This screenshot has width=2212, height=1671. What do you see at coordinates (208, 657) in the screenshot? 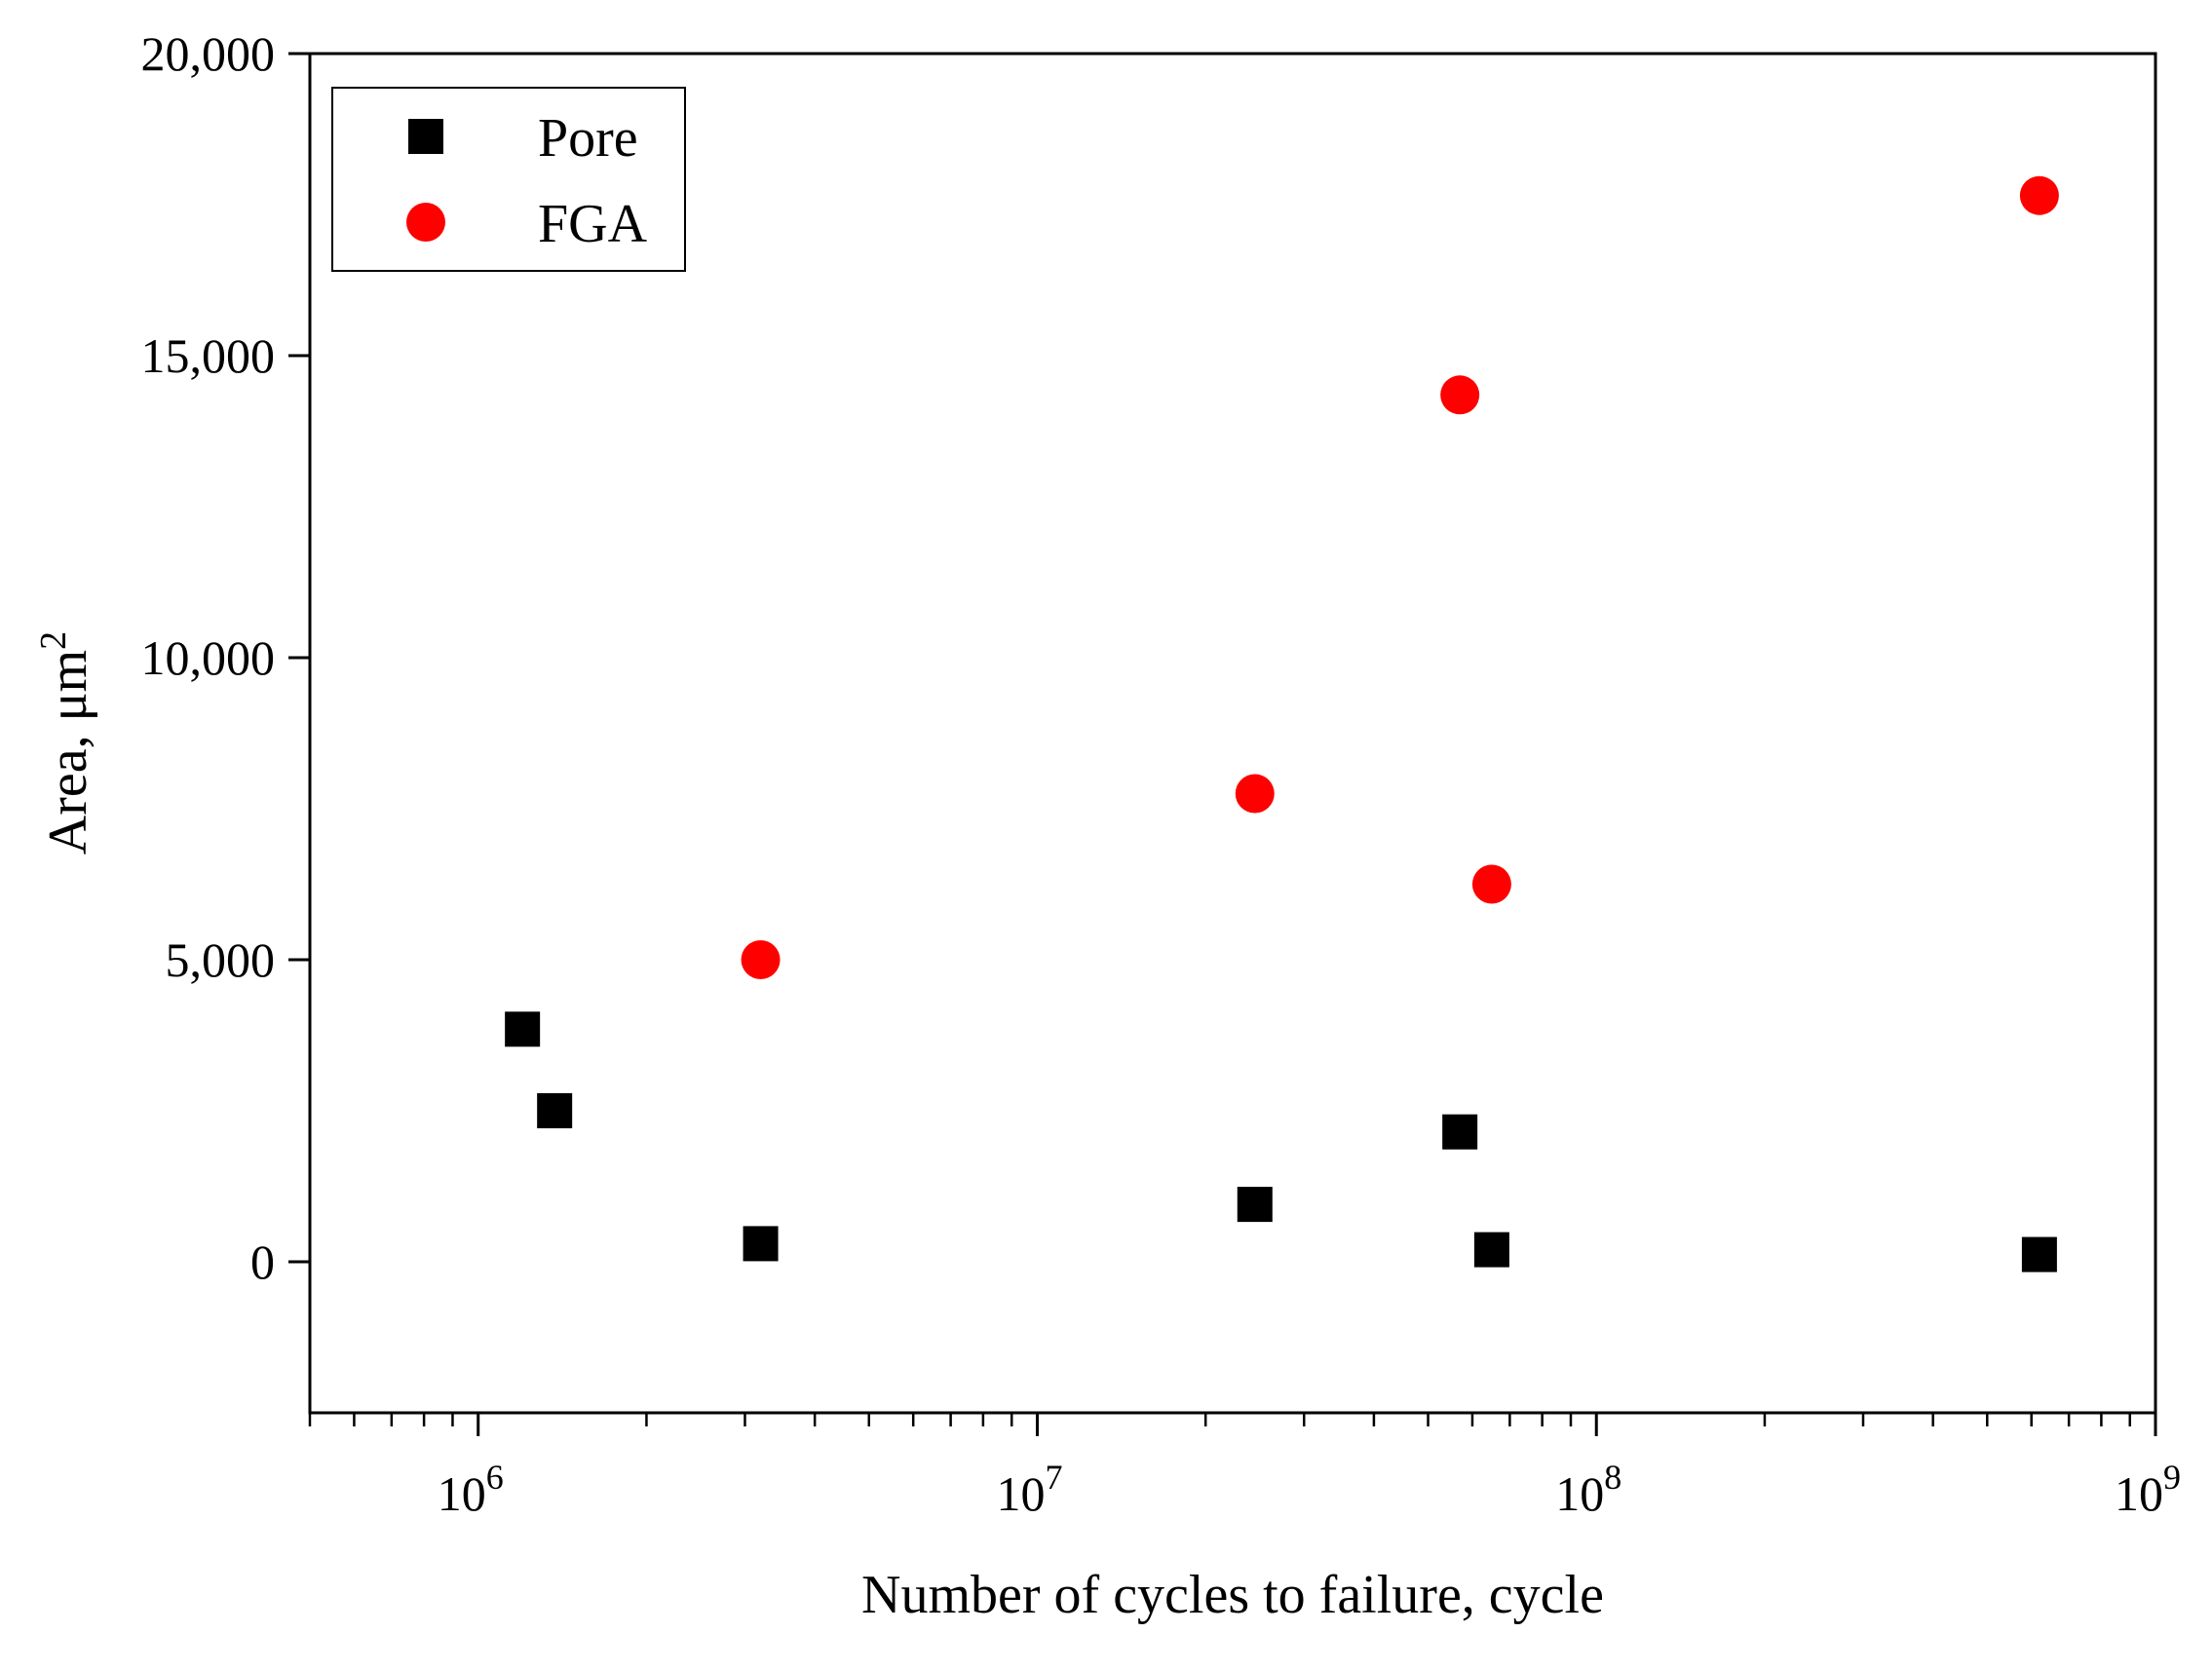
I see `y-tick-label: 10,000` at bounding box center [208, 657].